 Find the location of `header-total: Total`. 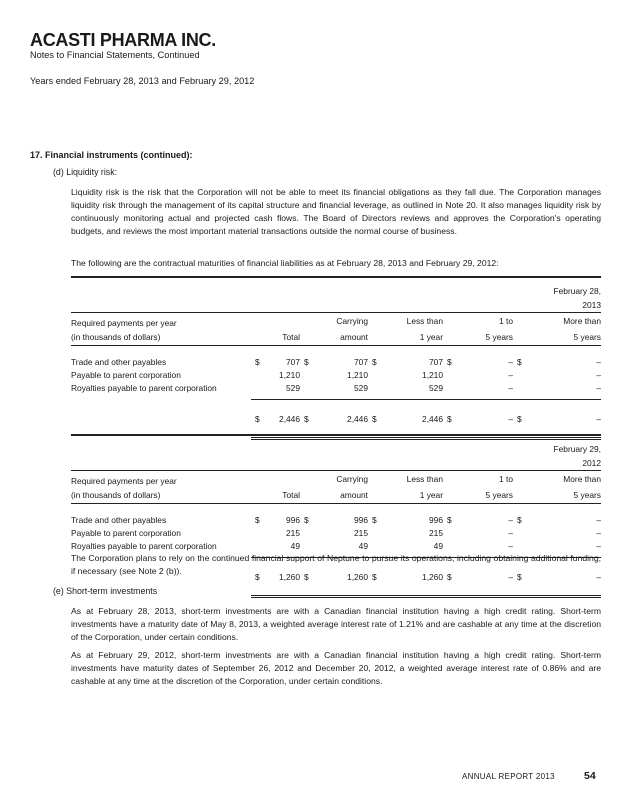

header-total: Total is located at coordinates (291, 336).